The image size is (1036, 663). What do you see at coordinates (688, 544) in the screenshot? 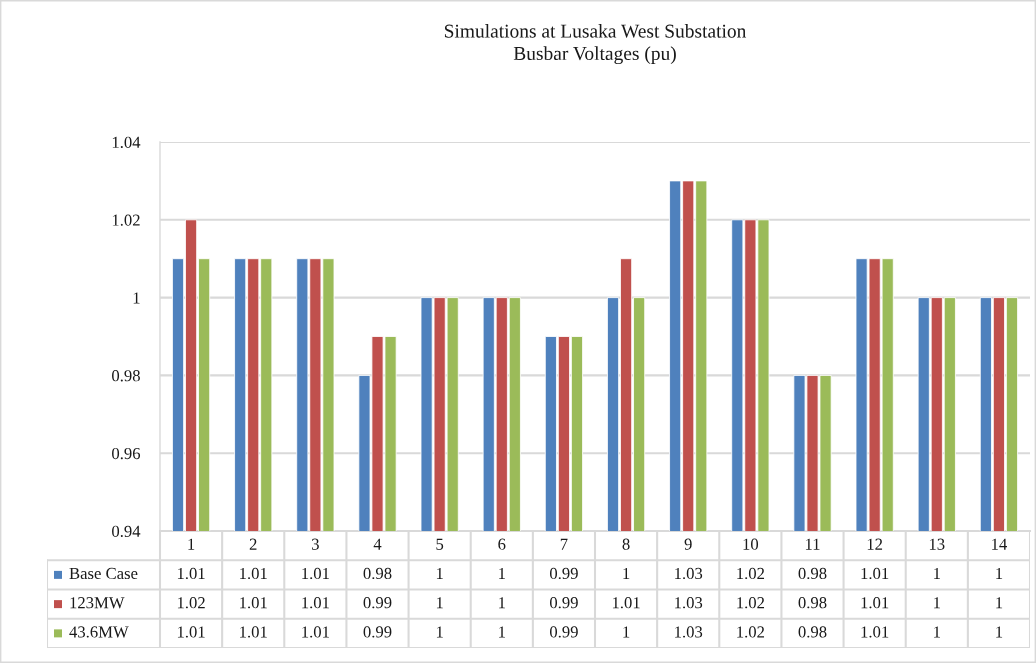
I see `x-tick-label: 9` at bounding box center [688, 544].